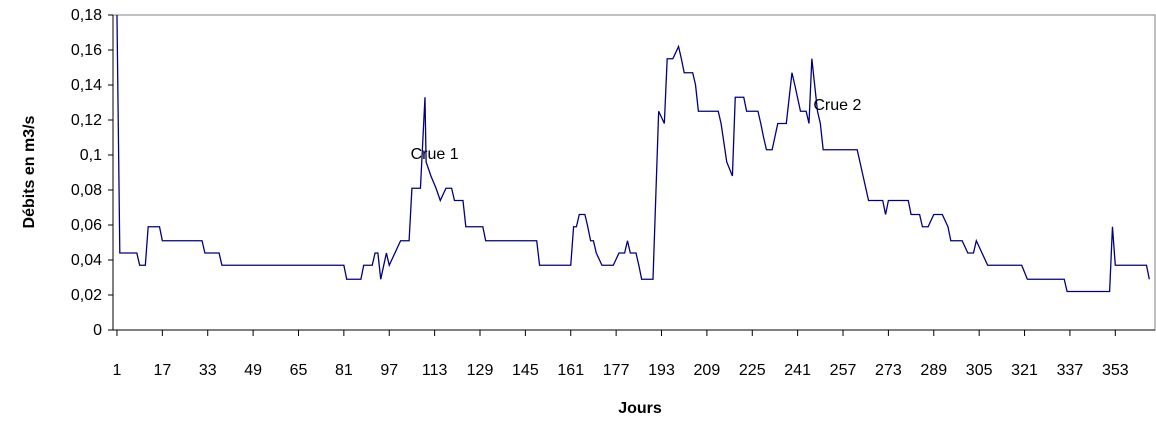 The width and height of the screenshot is (1156, 423). What do you see at coordinates (752, 370) in the screenshot?
I see `x-tick-label: 225` at bounding box center [752, 370].